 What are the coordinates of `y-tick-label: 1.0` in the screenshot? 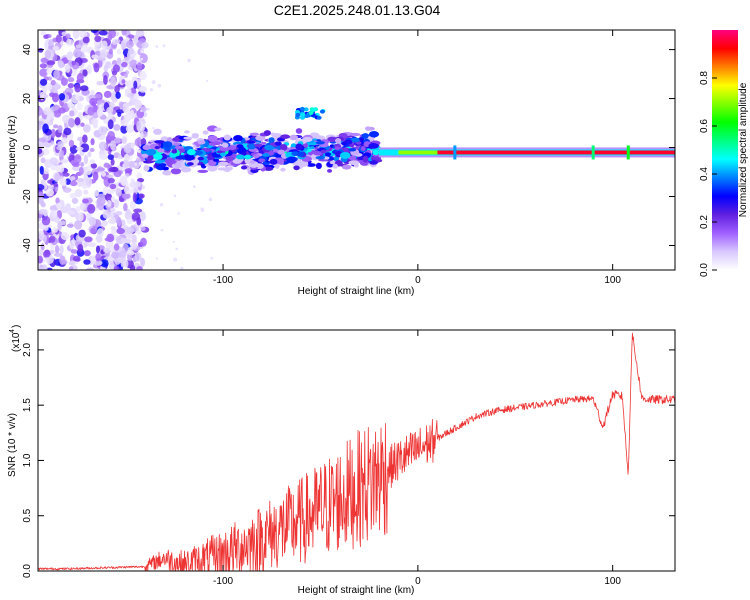 It's located at (27, 460).